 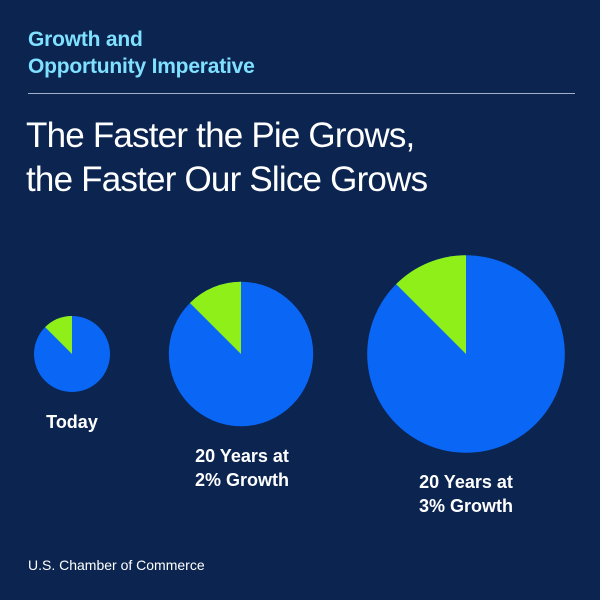 What do you see at coordinates (141, 66) in the screenshot?
I see `kicker-line-2: Opportunity Imperative` at bounding box center [141, 66].